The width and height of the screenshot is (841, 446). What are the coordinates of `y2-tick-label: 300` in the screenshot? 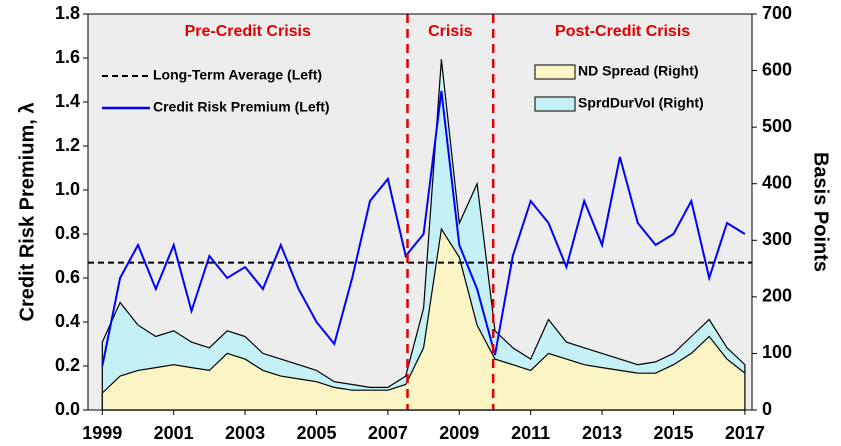 It's located at (777, 239).